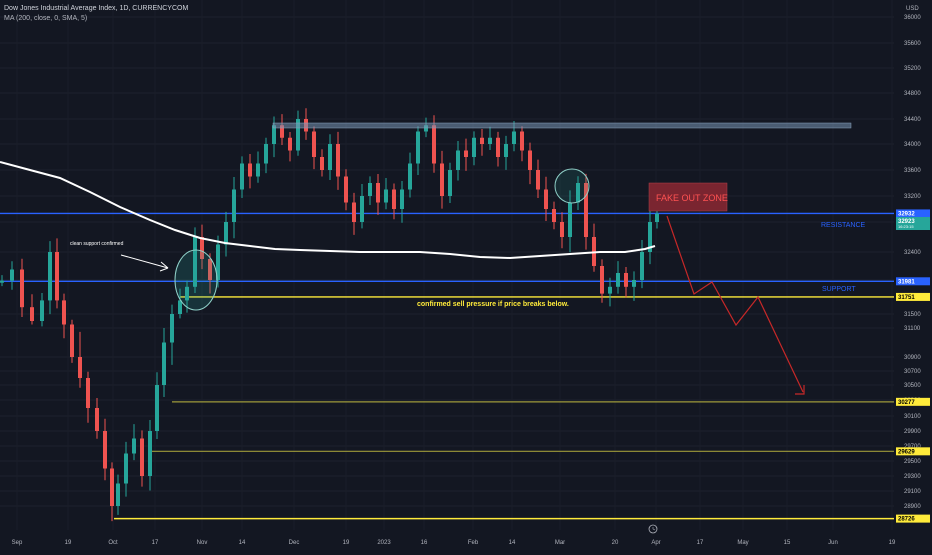 The width and height of the screenshot is (932, 555). What do you see at coordinates (688, 197) in the screenshot?
I see `fake-out-box` at bounding box center [688, 197].